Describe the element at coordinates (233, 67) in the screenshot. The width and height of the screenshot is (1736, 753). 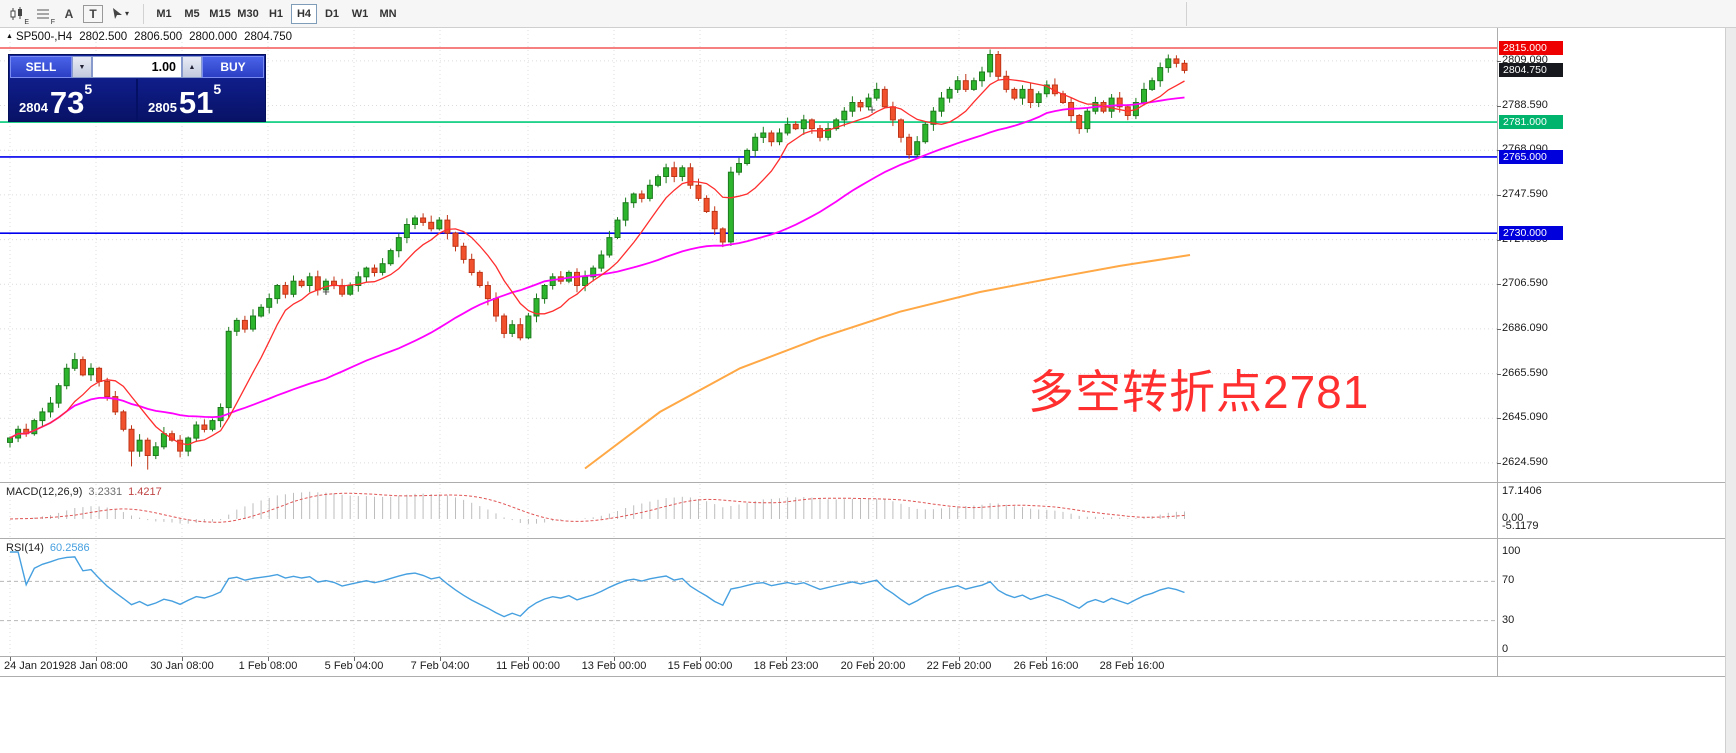
I see `buy-button: BUY` at that location.